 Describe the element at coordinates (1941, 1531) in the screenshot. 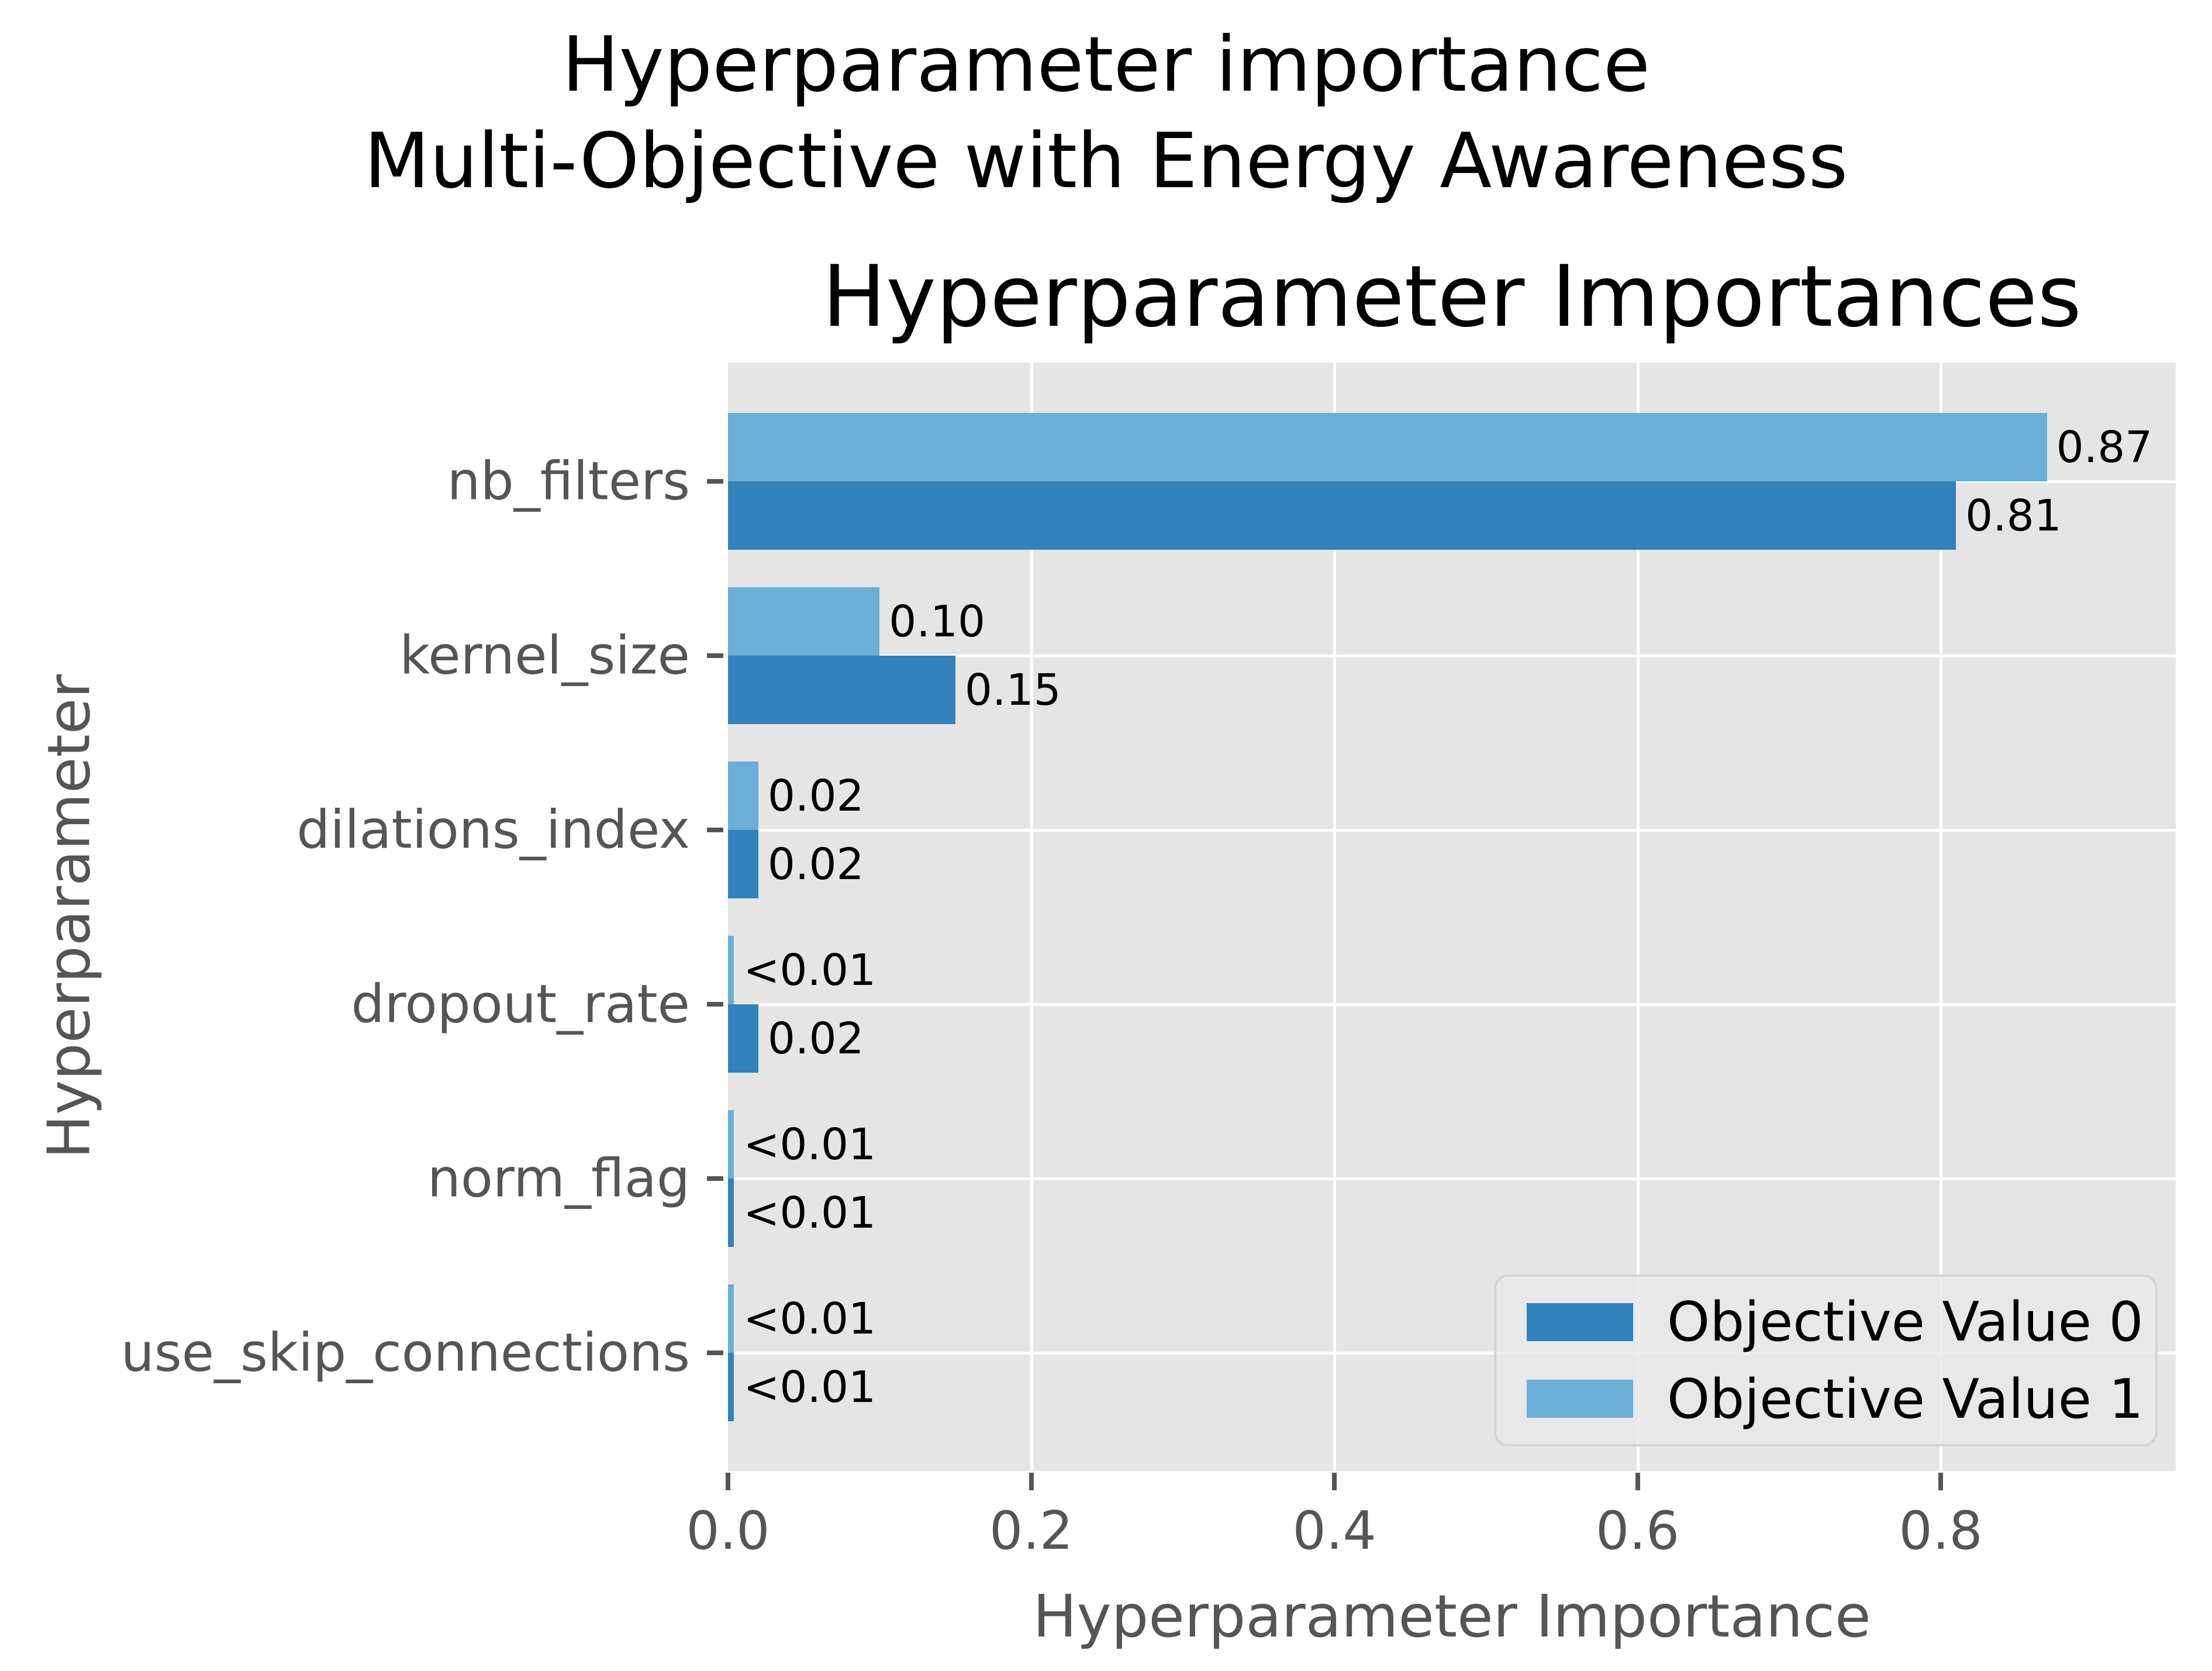

I see `xtick-label: 0.8` at that location.